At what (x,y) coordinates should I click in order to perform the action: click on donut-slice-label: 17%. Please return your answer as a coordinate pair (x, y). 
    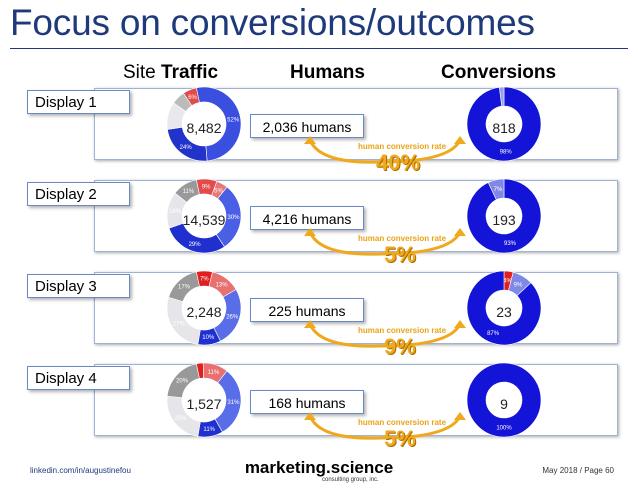
    Looking at the image, I should click on (184, 287).